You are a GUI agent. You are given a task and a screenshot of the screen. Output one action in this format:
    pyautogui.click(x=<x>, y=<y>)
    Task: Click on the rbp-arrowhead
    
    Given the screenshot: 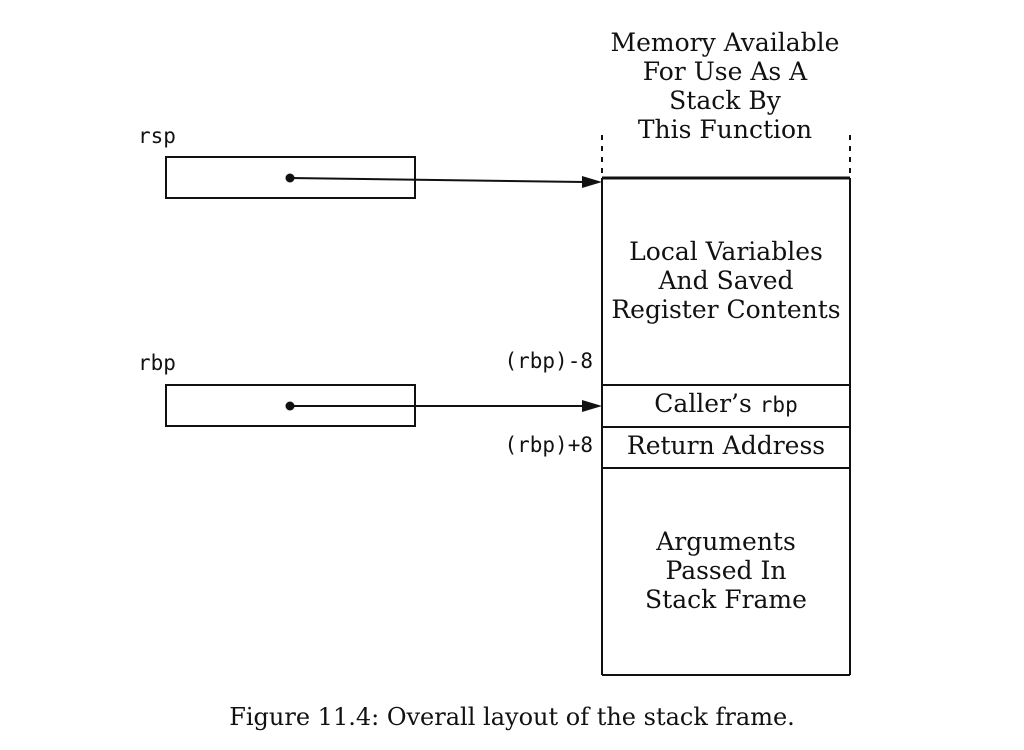 What is the action you would take?
    pyautogui.click(x=592, y=406)
    